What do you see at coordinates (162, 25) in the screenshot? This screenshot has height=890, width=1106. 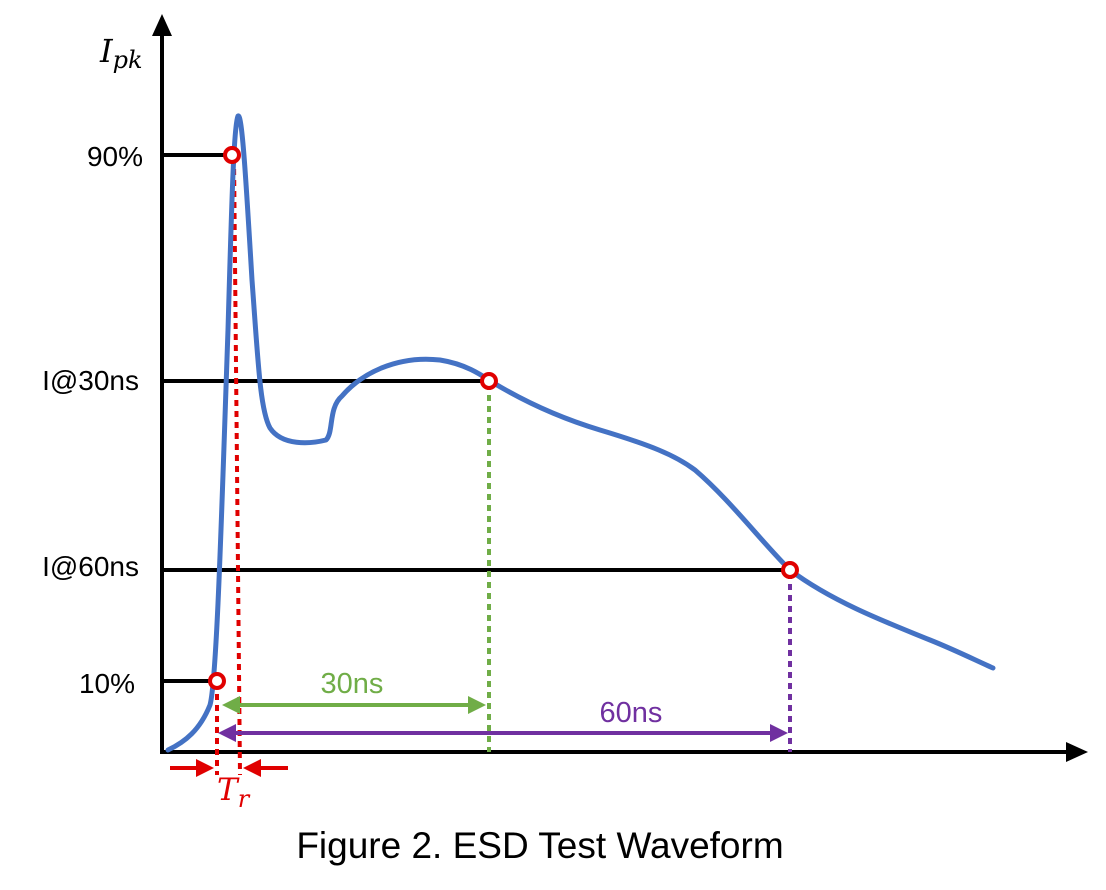 I see `y-axis-arrowhead` at bounding box center [162, 25].